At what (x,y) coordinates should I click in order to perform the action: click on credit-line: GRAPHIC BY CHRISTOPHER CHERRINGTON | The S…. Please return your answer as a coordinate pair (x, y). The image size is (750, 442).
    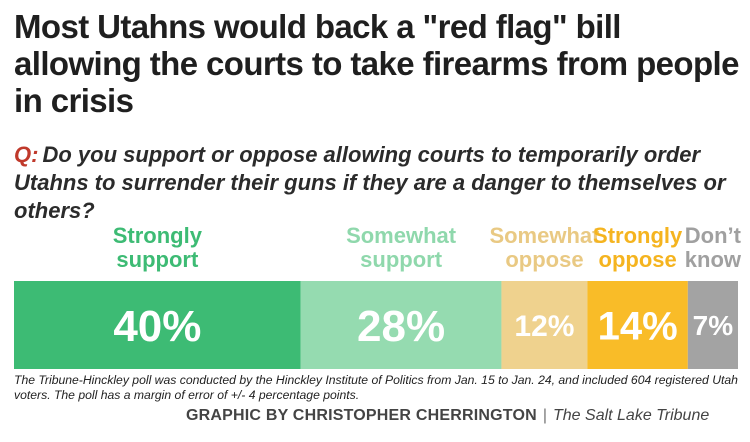
    Looking at the image, I should click on (466, 416).